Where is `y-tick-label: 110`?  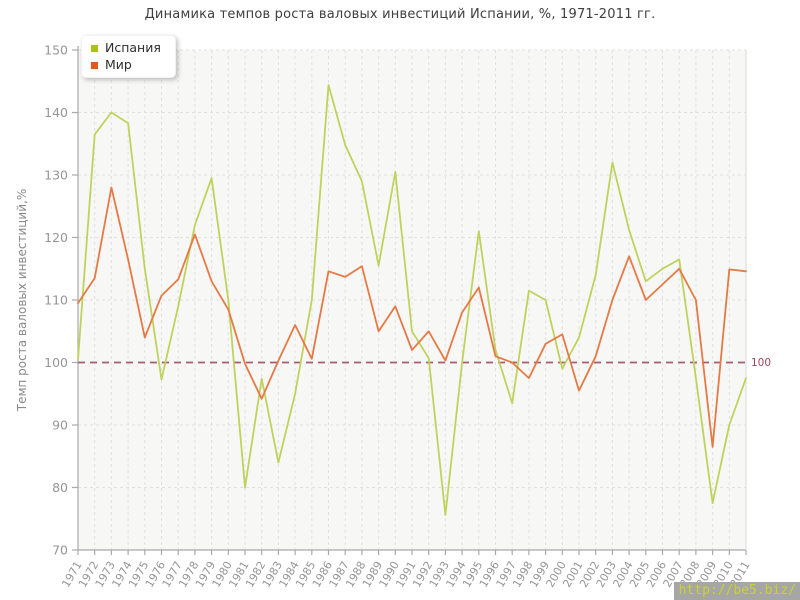 y-tick-label: 110 is located at coordinates (56, 300).